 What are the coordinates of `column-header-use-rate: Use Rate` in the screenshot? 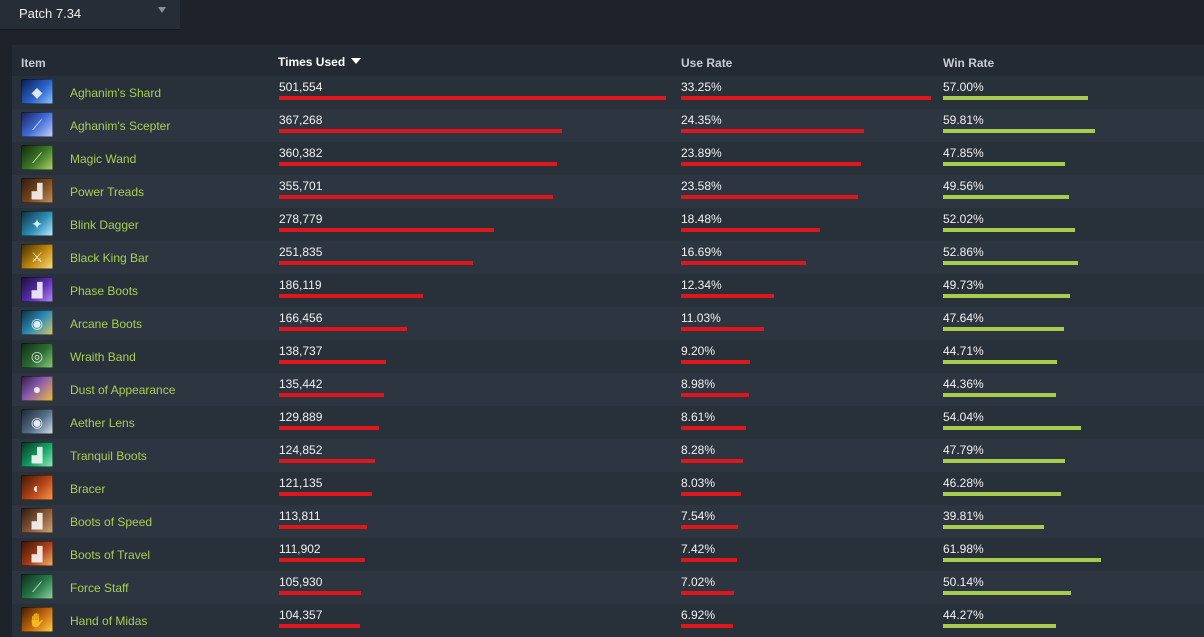 It's located at (707, 63).